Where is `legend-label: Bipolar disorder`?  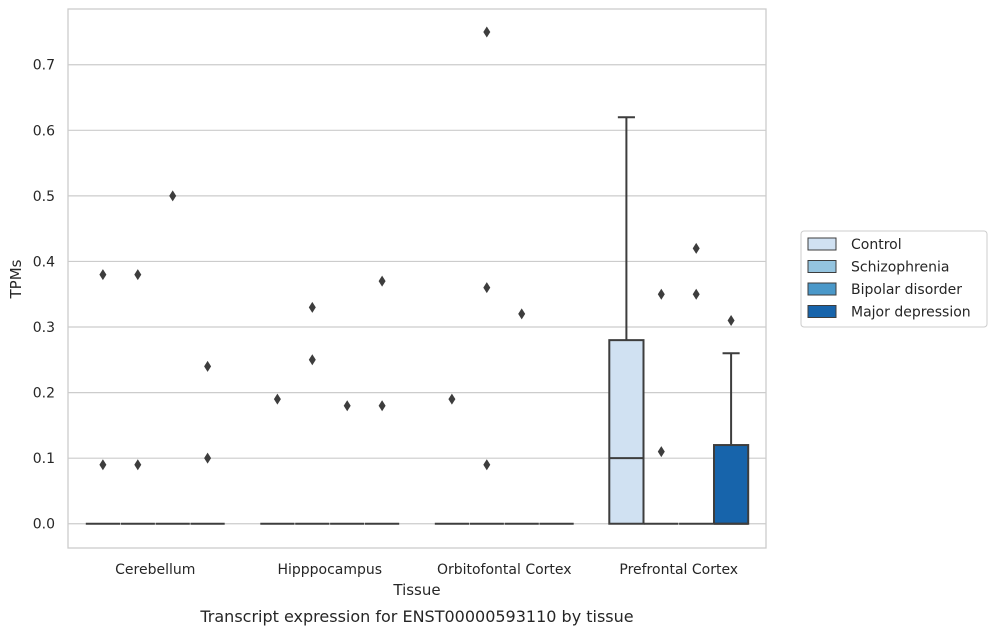
legend-label: Bipolar disorder is located at coordinates (906, 290).